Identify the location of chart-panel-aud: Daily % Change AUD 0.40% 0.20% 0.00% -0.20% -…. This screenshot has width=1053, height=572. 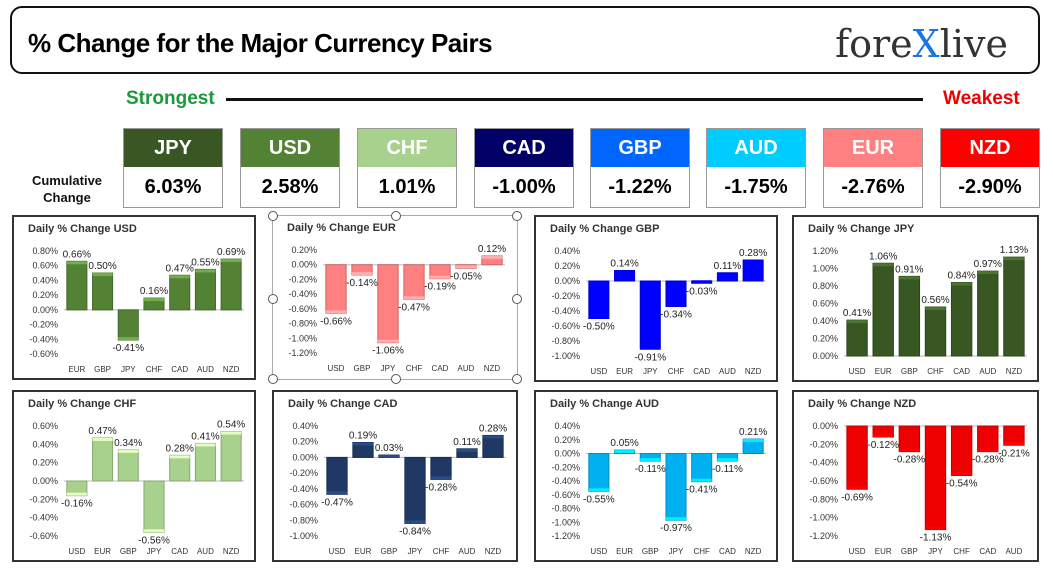
(656, 476).